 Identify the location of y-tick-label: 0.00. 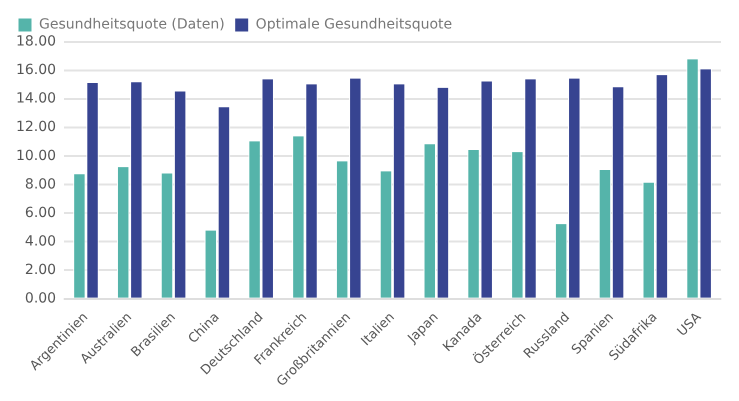
(40, 298).